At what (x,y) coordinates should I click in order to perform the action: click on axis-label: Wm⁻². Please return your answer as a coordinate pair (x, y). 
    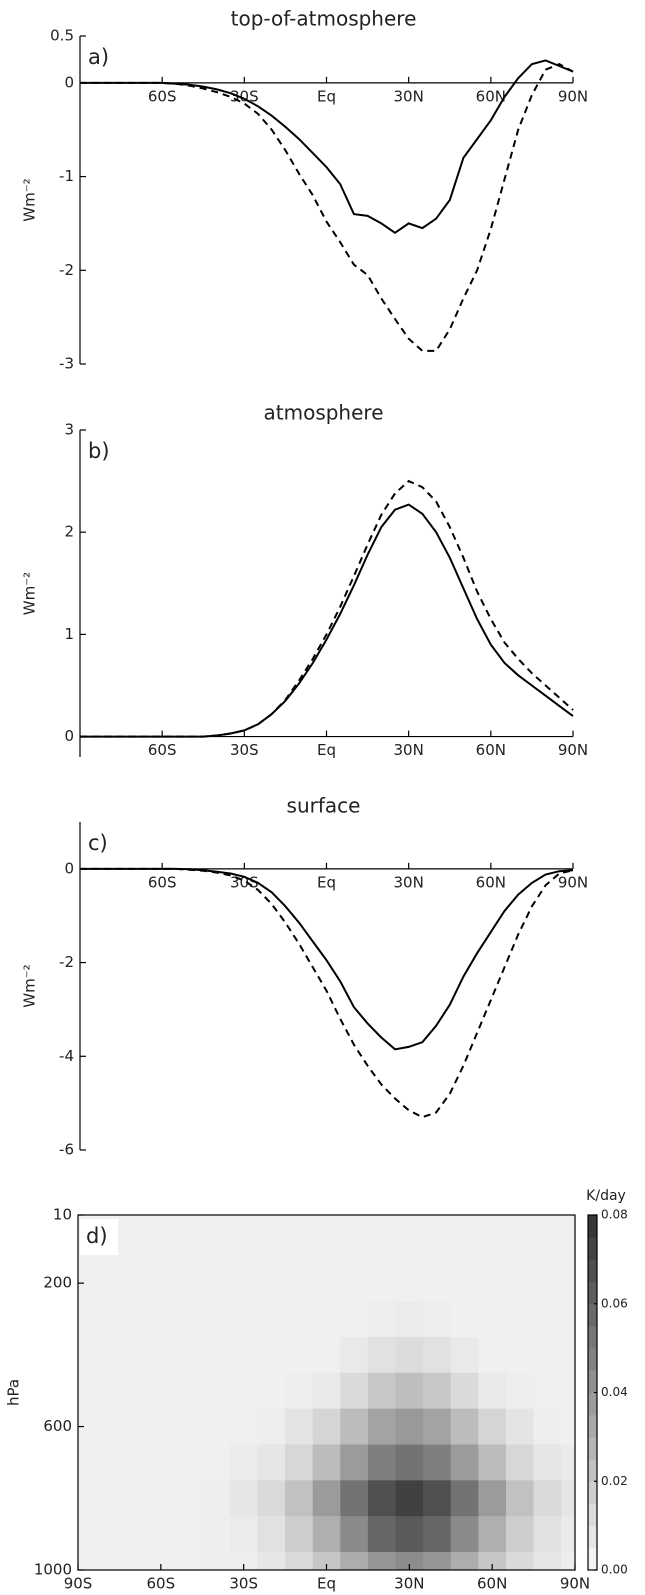
    Looking at the image, I should click on (30, 985).